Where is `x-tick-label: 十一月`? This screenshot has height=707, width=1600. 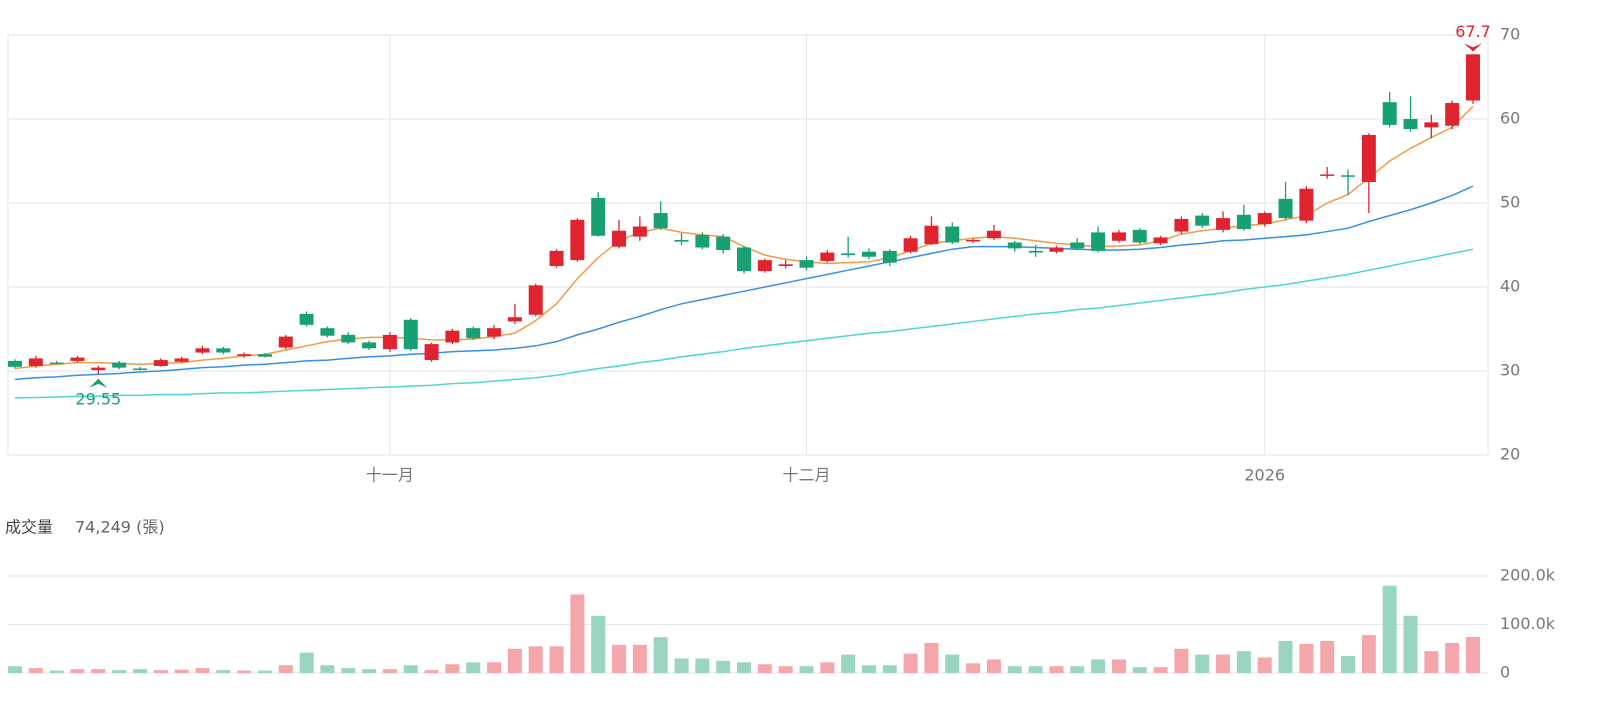 x-tick-label: 十一月 is located at coordinates (390, 475).